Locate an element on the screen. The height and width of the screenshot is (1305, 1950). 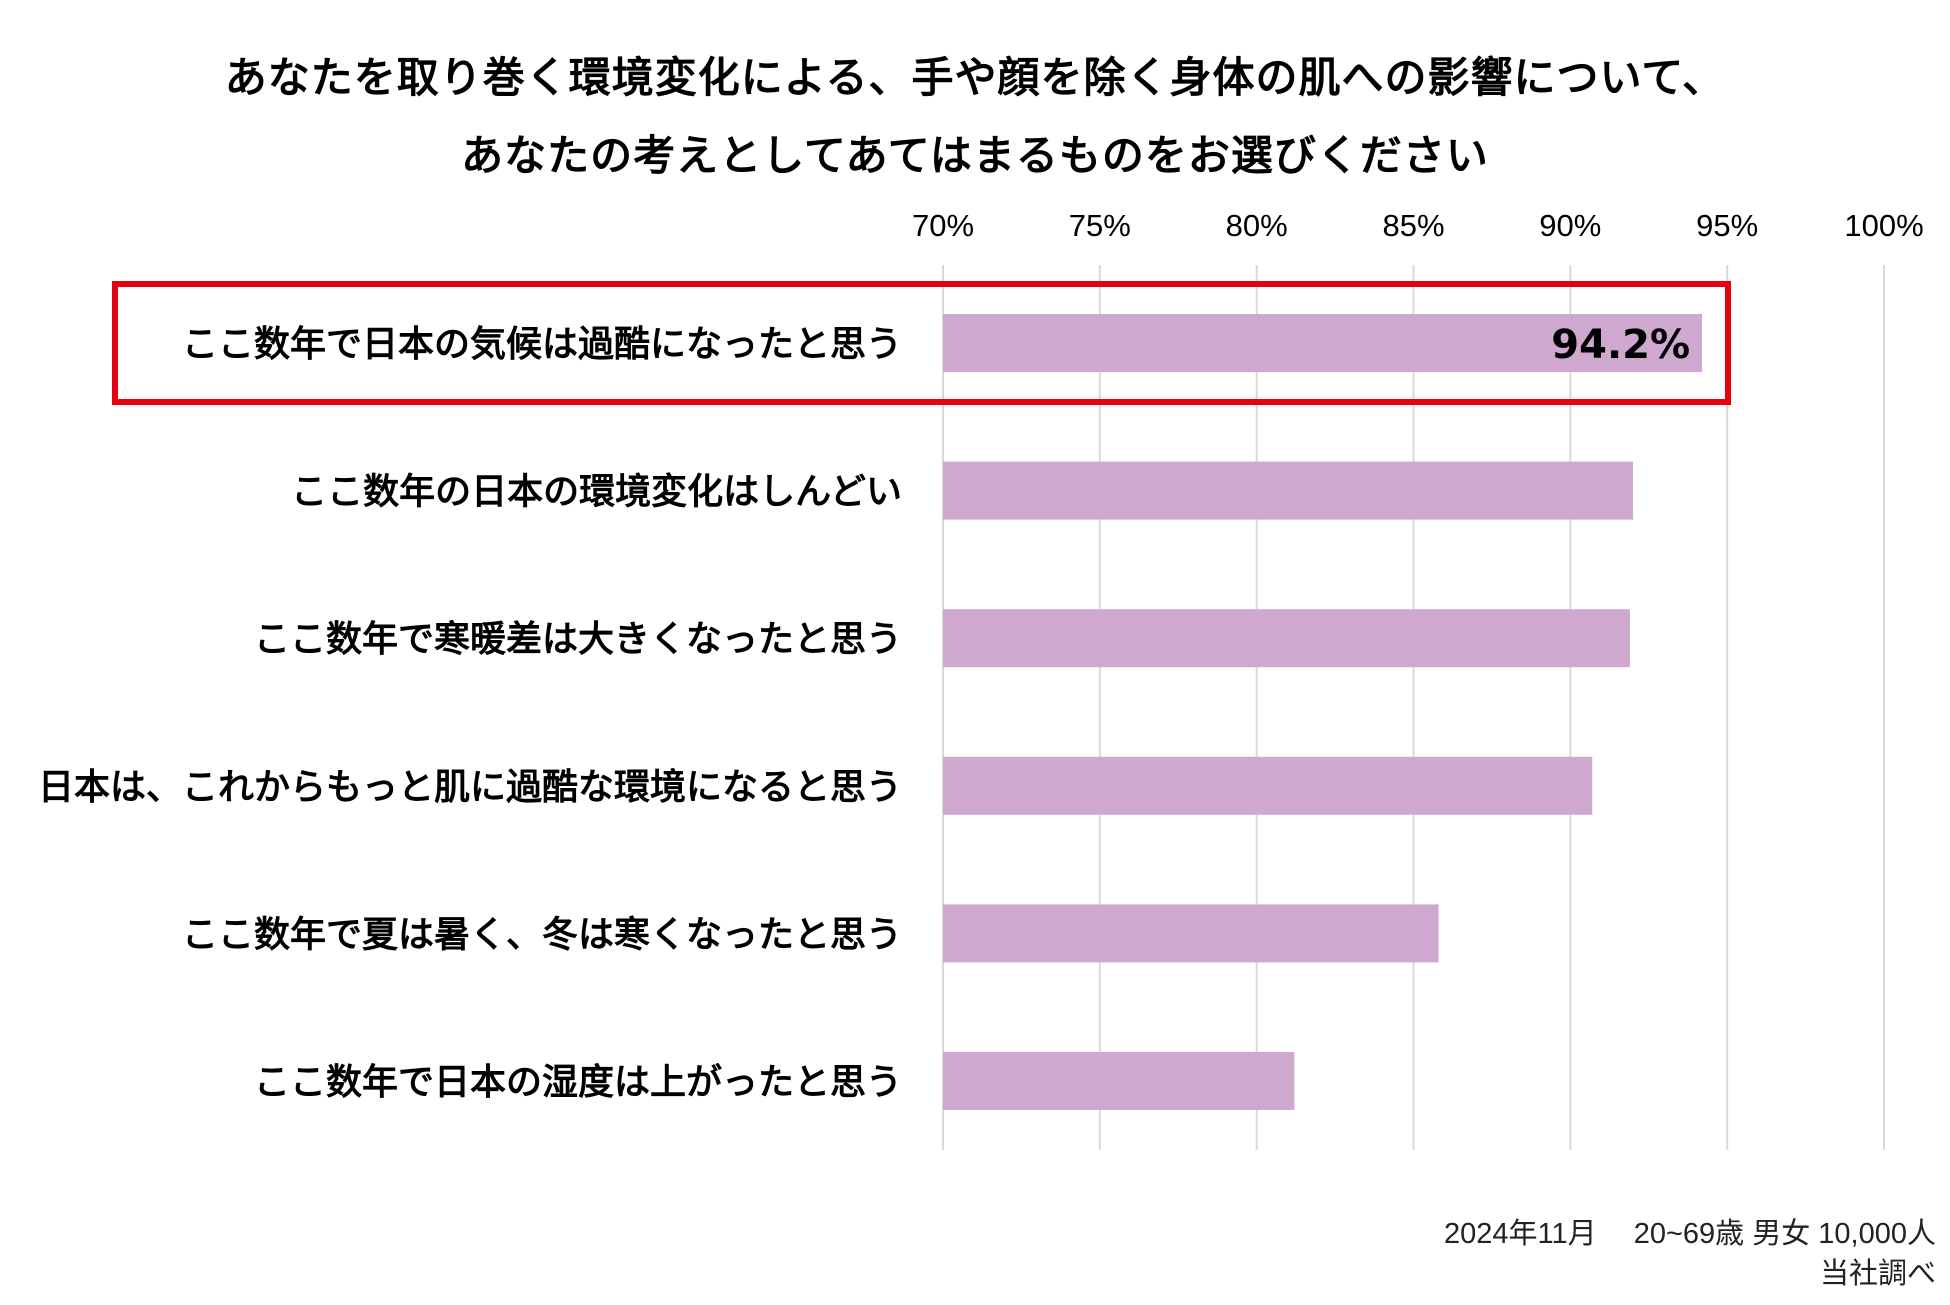
chart-title-line-1: あなたを取り巻く環境変化による、手や顔を除く身体の肌への影響について、 is located at coordinates (975, 77).